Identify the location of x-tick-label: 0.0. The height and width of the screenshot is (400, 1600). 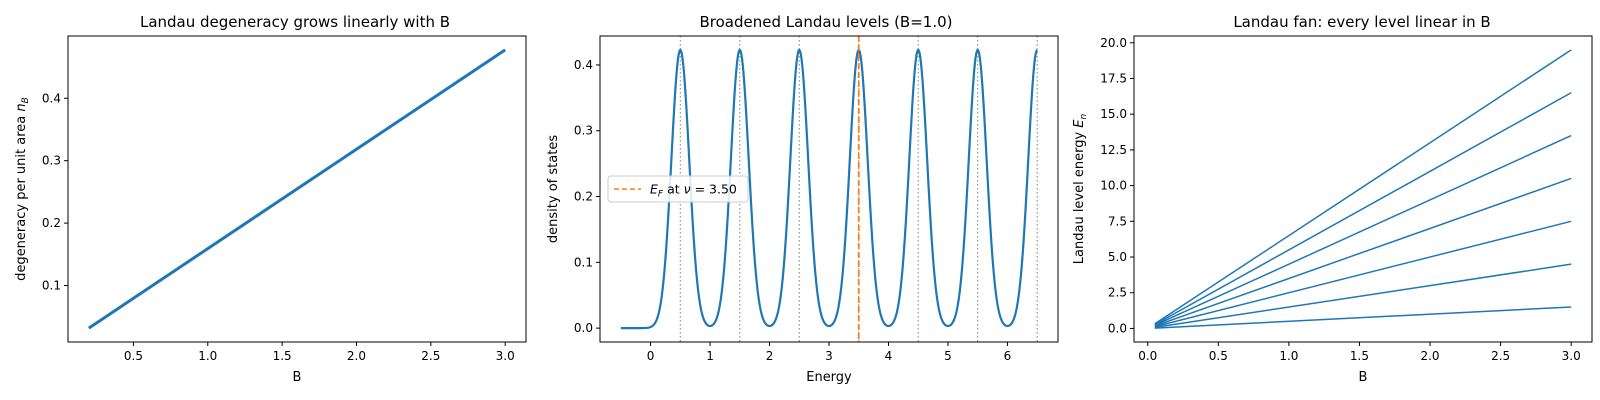
(1147, 356).